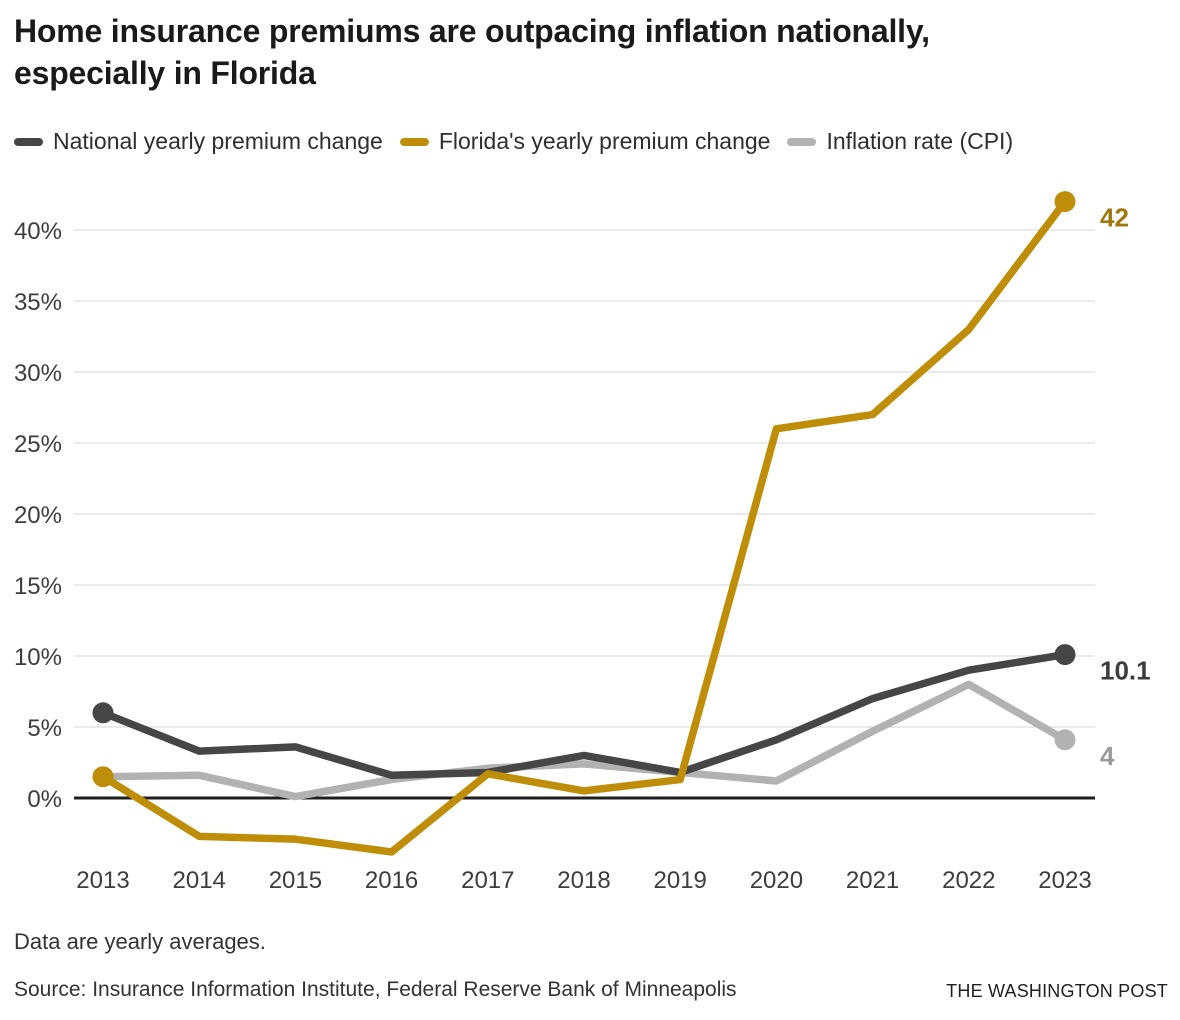 The width and height of the screenshot is (1180, 1020). Describe the element at coordinates (584, 740) in the screenshot. I see `line-inflation-rate-cpi` at that location.